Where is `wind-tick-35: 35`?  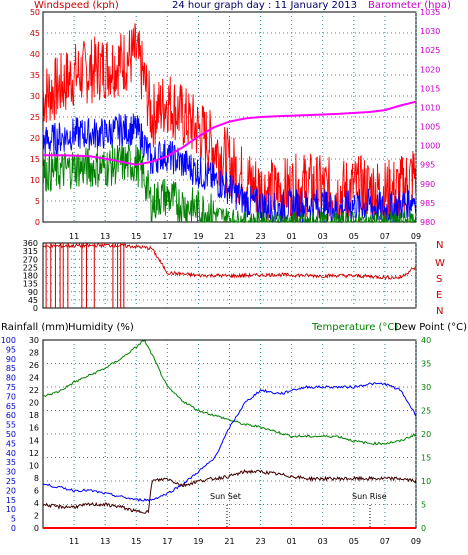
wind-tick-35: 35 is located at coordinates (35, 75).